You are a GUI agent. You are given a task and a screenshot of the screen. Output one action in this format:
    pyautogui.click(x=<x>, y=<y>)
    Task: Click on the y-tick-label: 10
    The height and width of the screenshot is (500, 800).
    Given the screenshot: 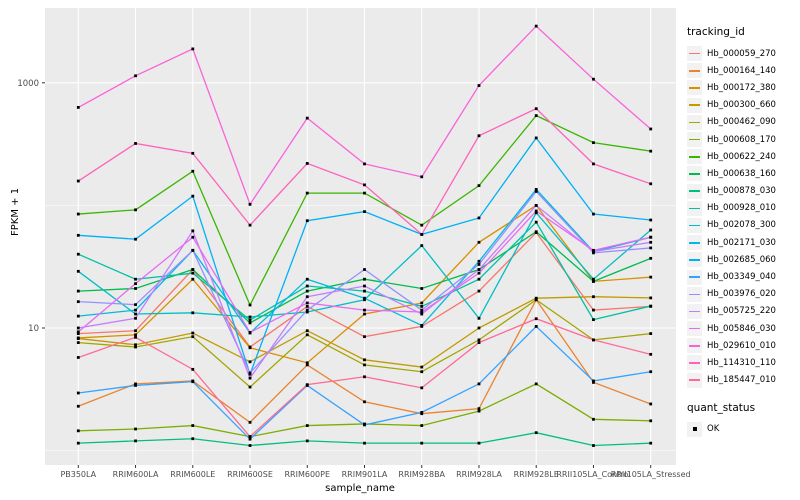 What is the action you would take?
    pyautogui.click(x=33, y=329)
    